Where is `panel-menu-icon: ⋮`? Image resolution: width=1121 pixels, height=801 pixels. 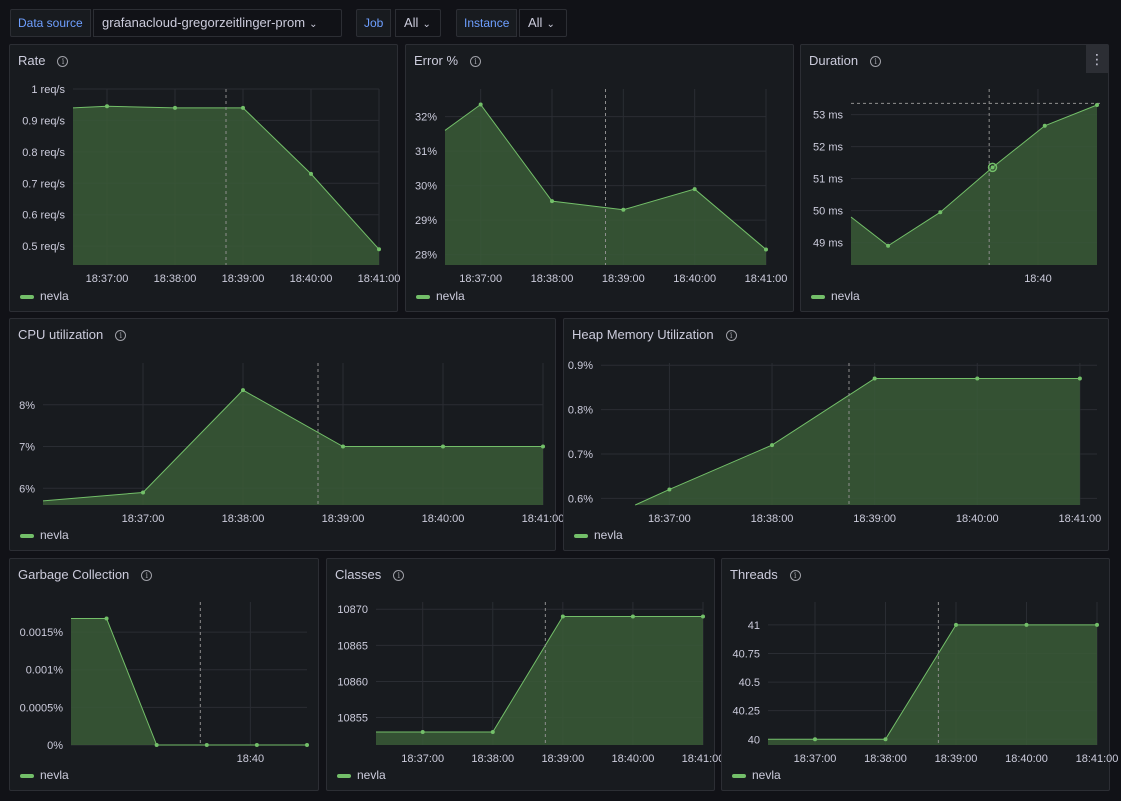
panel-menu-icon: ⋮ is located at coordinates (1097, 59).